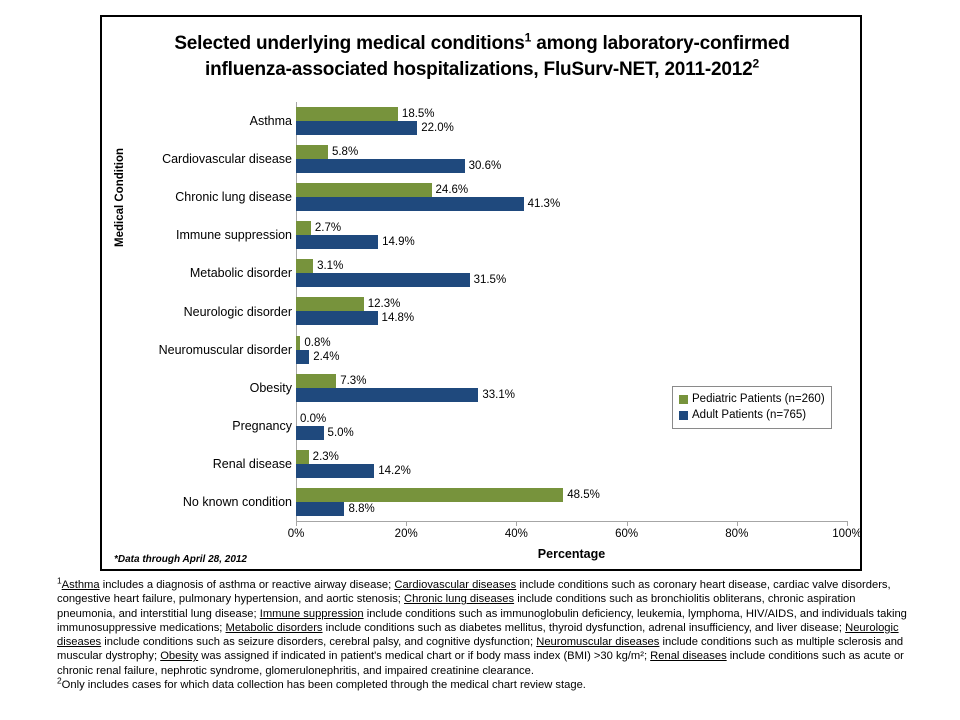 The height and width of the screenshot is (720, 960). I want to click on x-axis-tick-label: 0%, so click(296, 534).